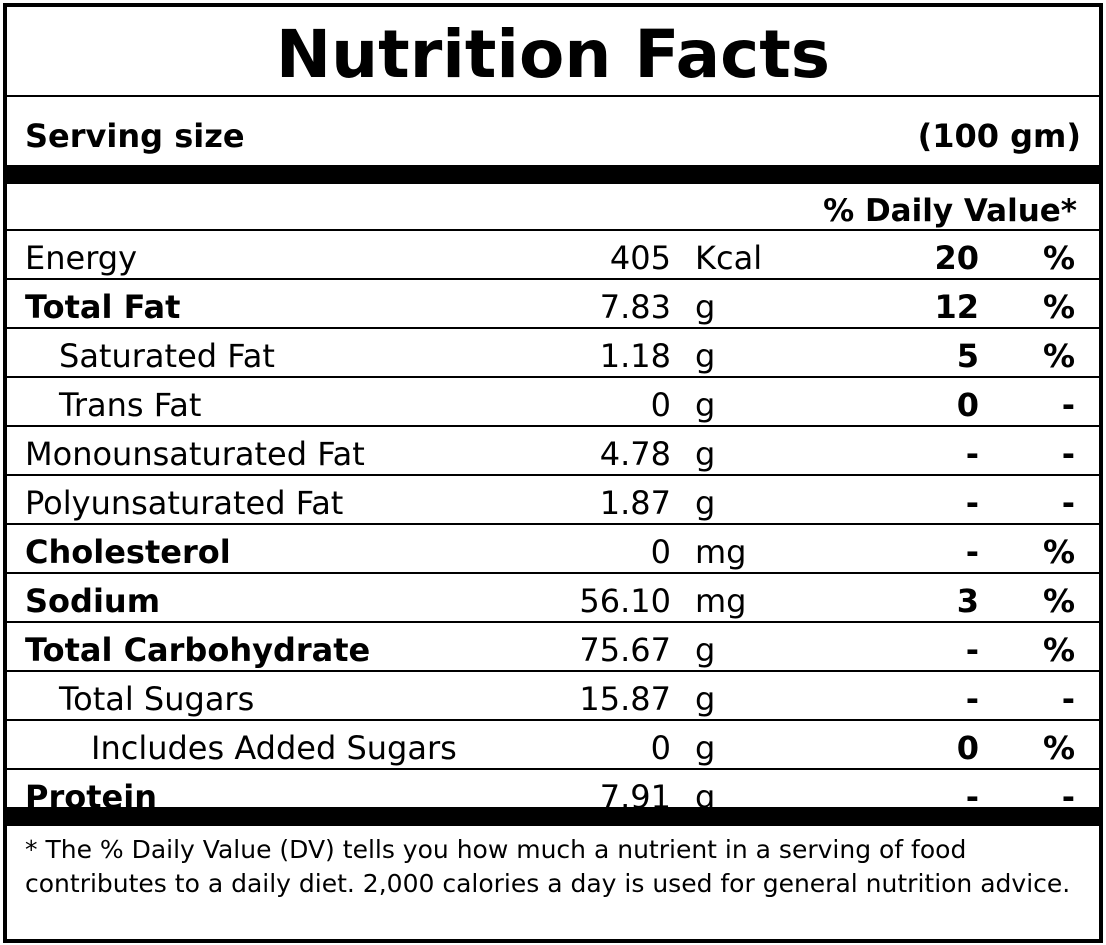 The image size is (1106, 945). What do you see at coordinates (274, 748) in the screenshot?
I see `nutrient-name: Includes Added Sugars` at bounding box center [274, 748].